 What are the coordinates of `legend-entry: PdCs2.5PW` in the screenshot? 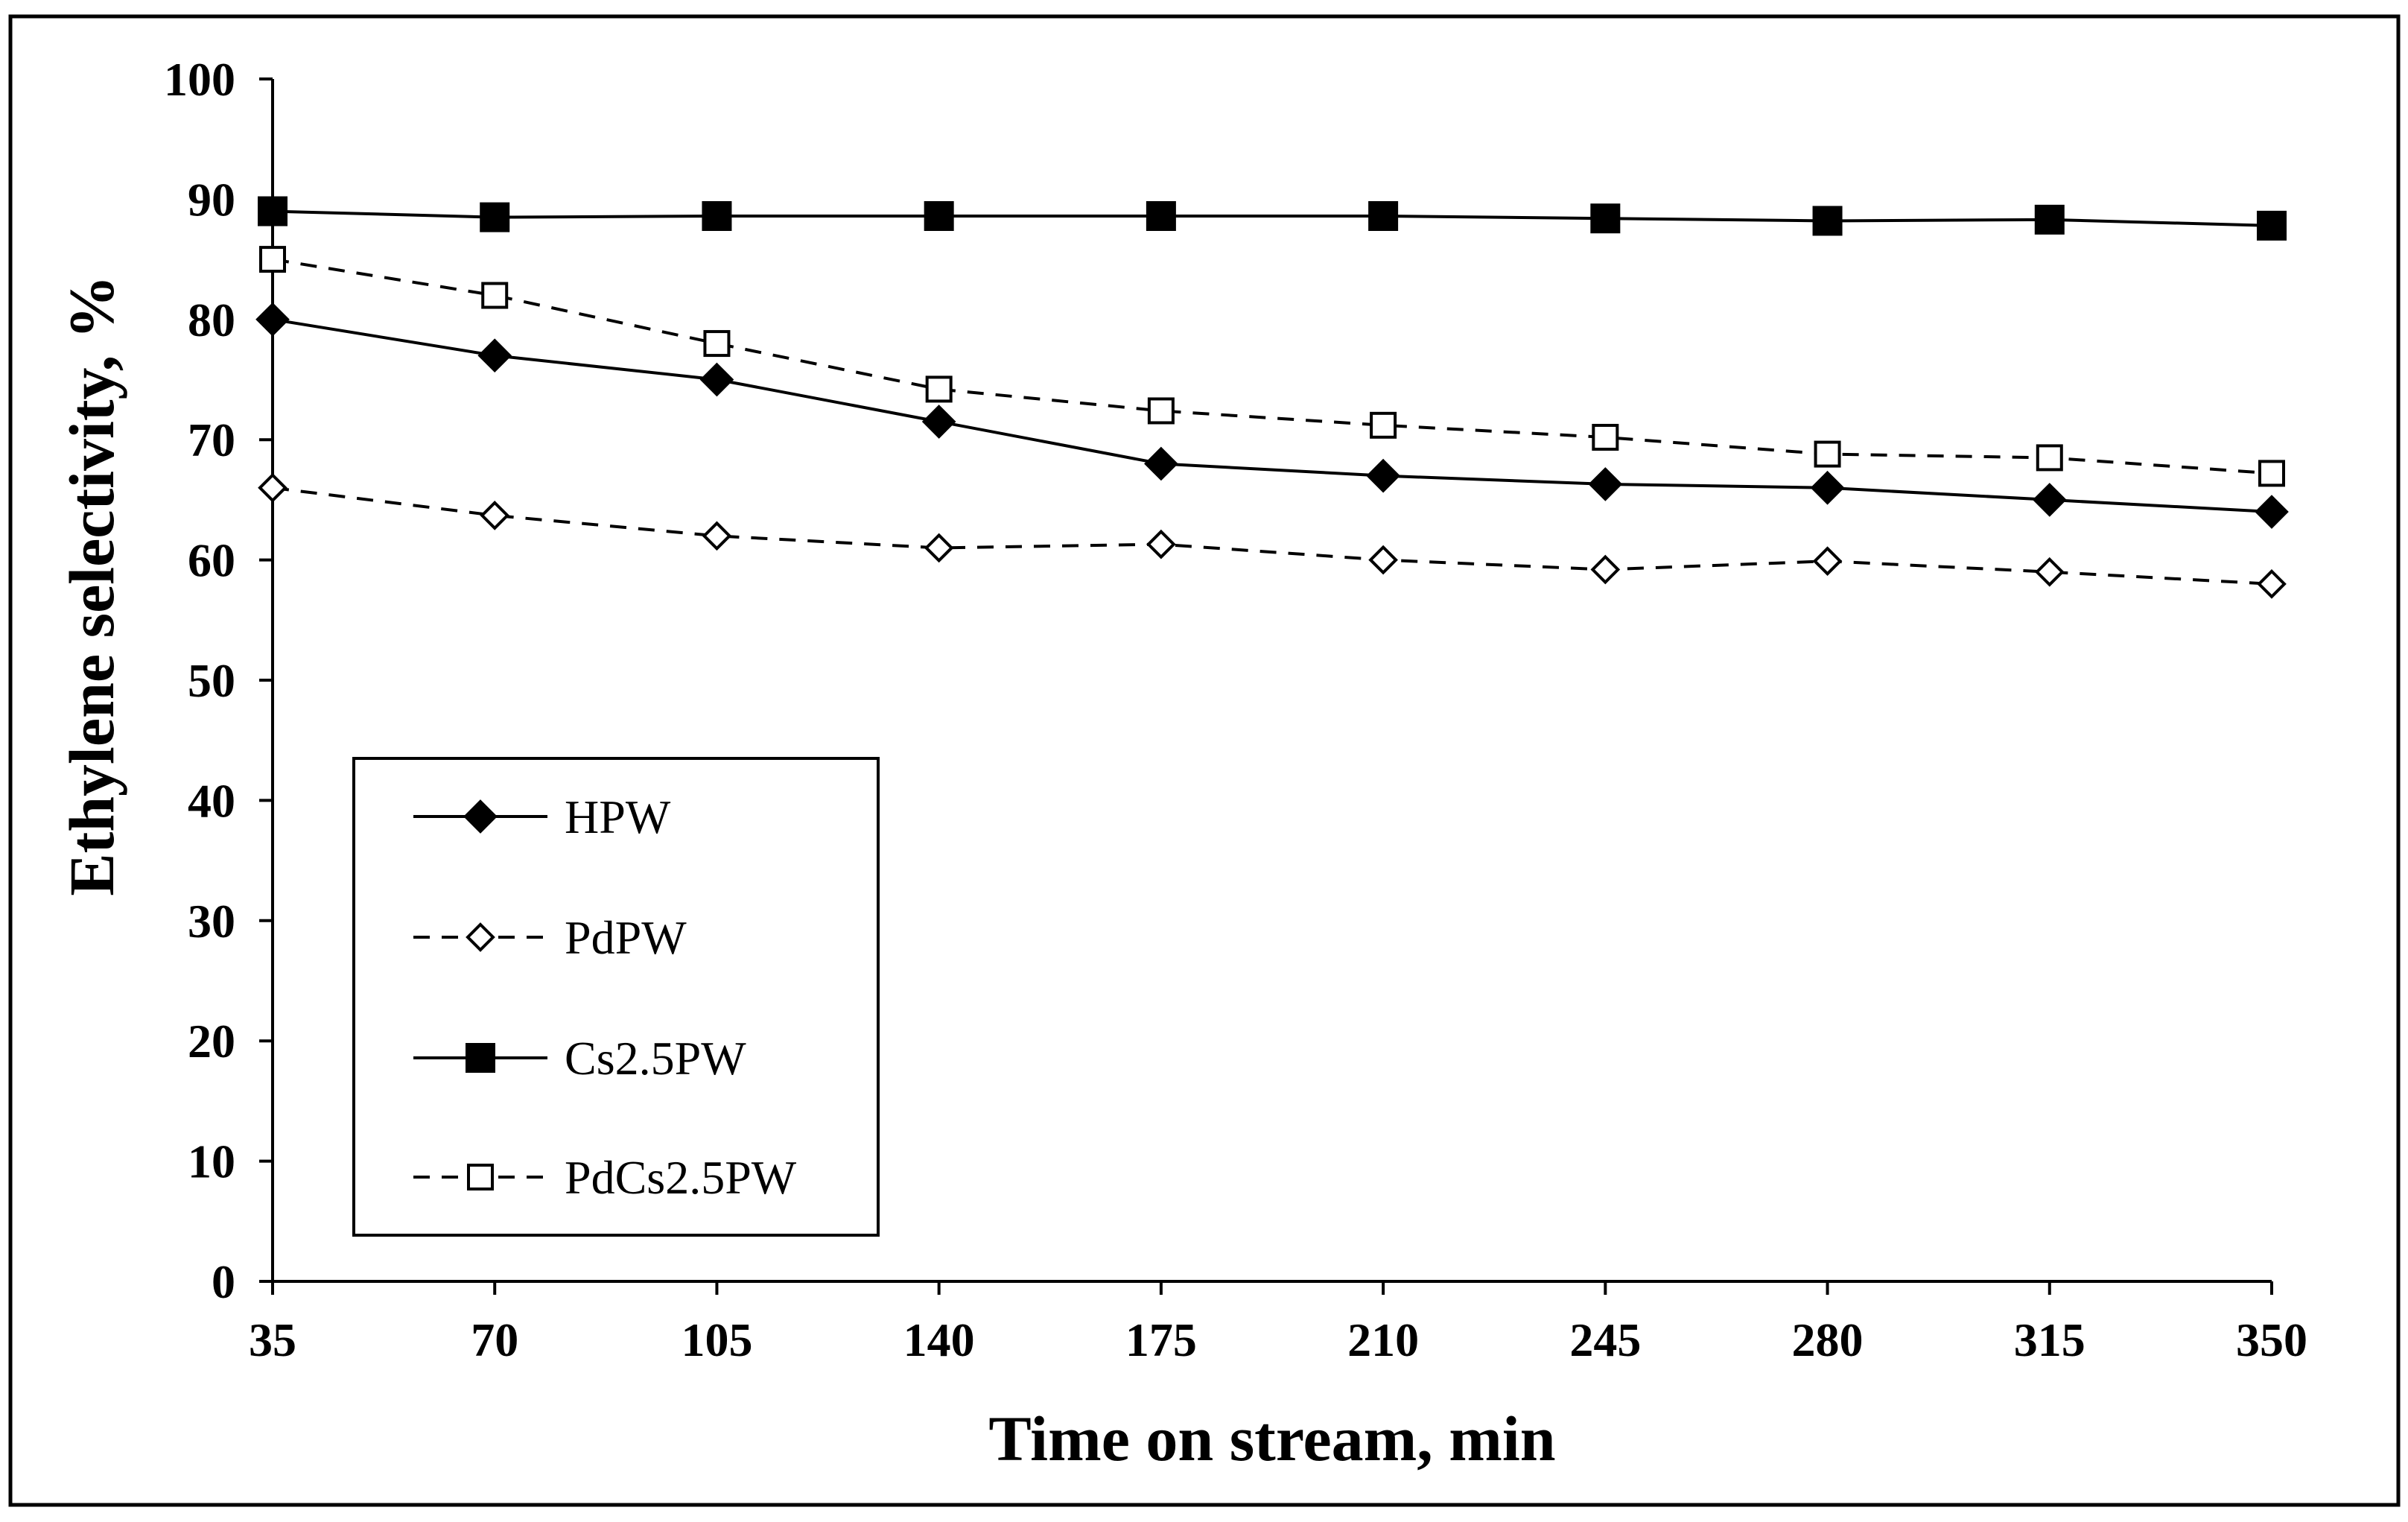 It's located at (605, 1178).